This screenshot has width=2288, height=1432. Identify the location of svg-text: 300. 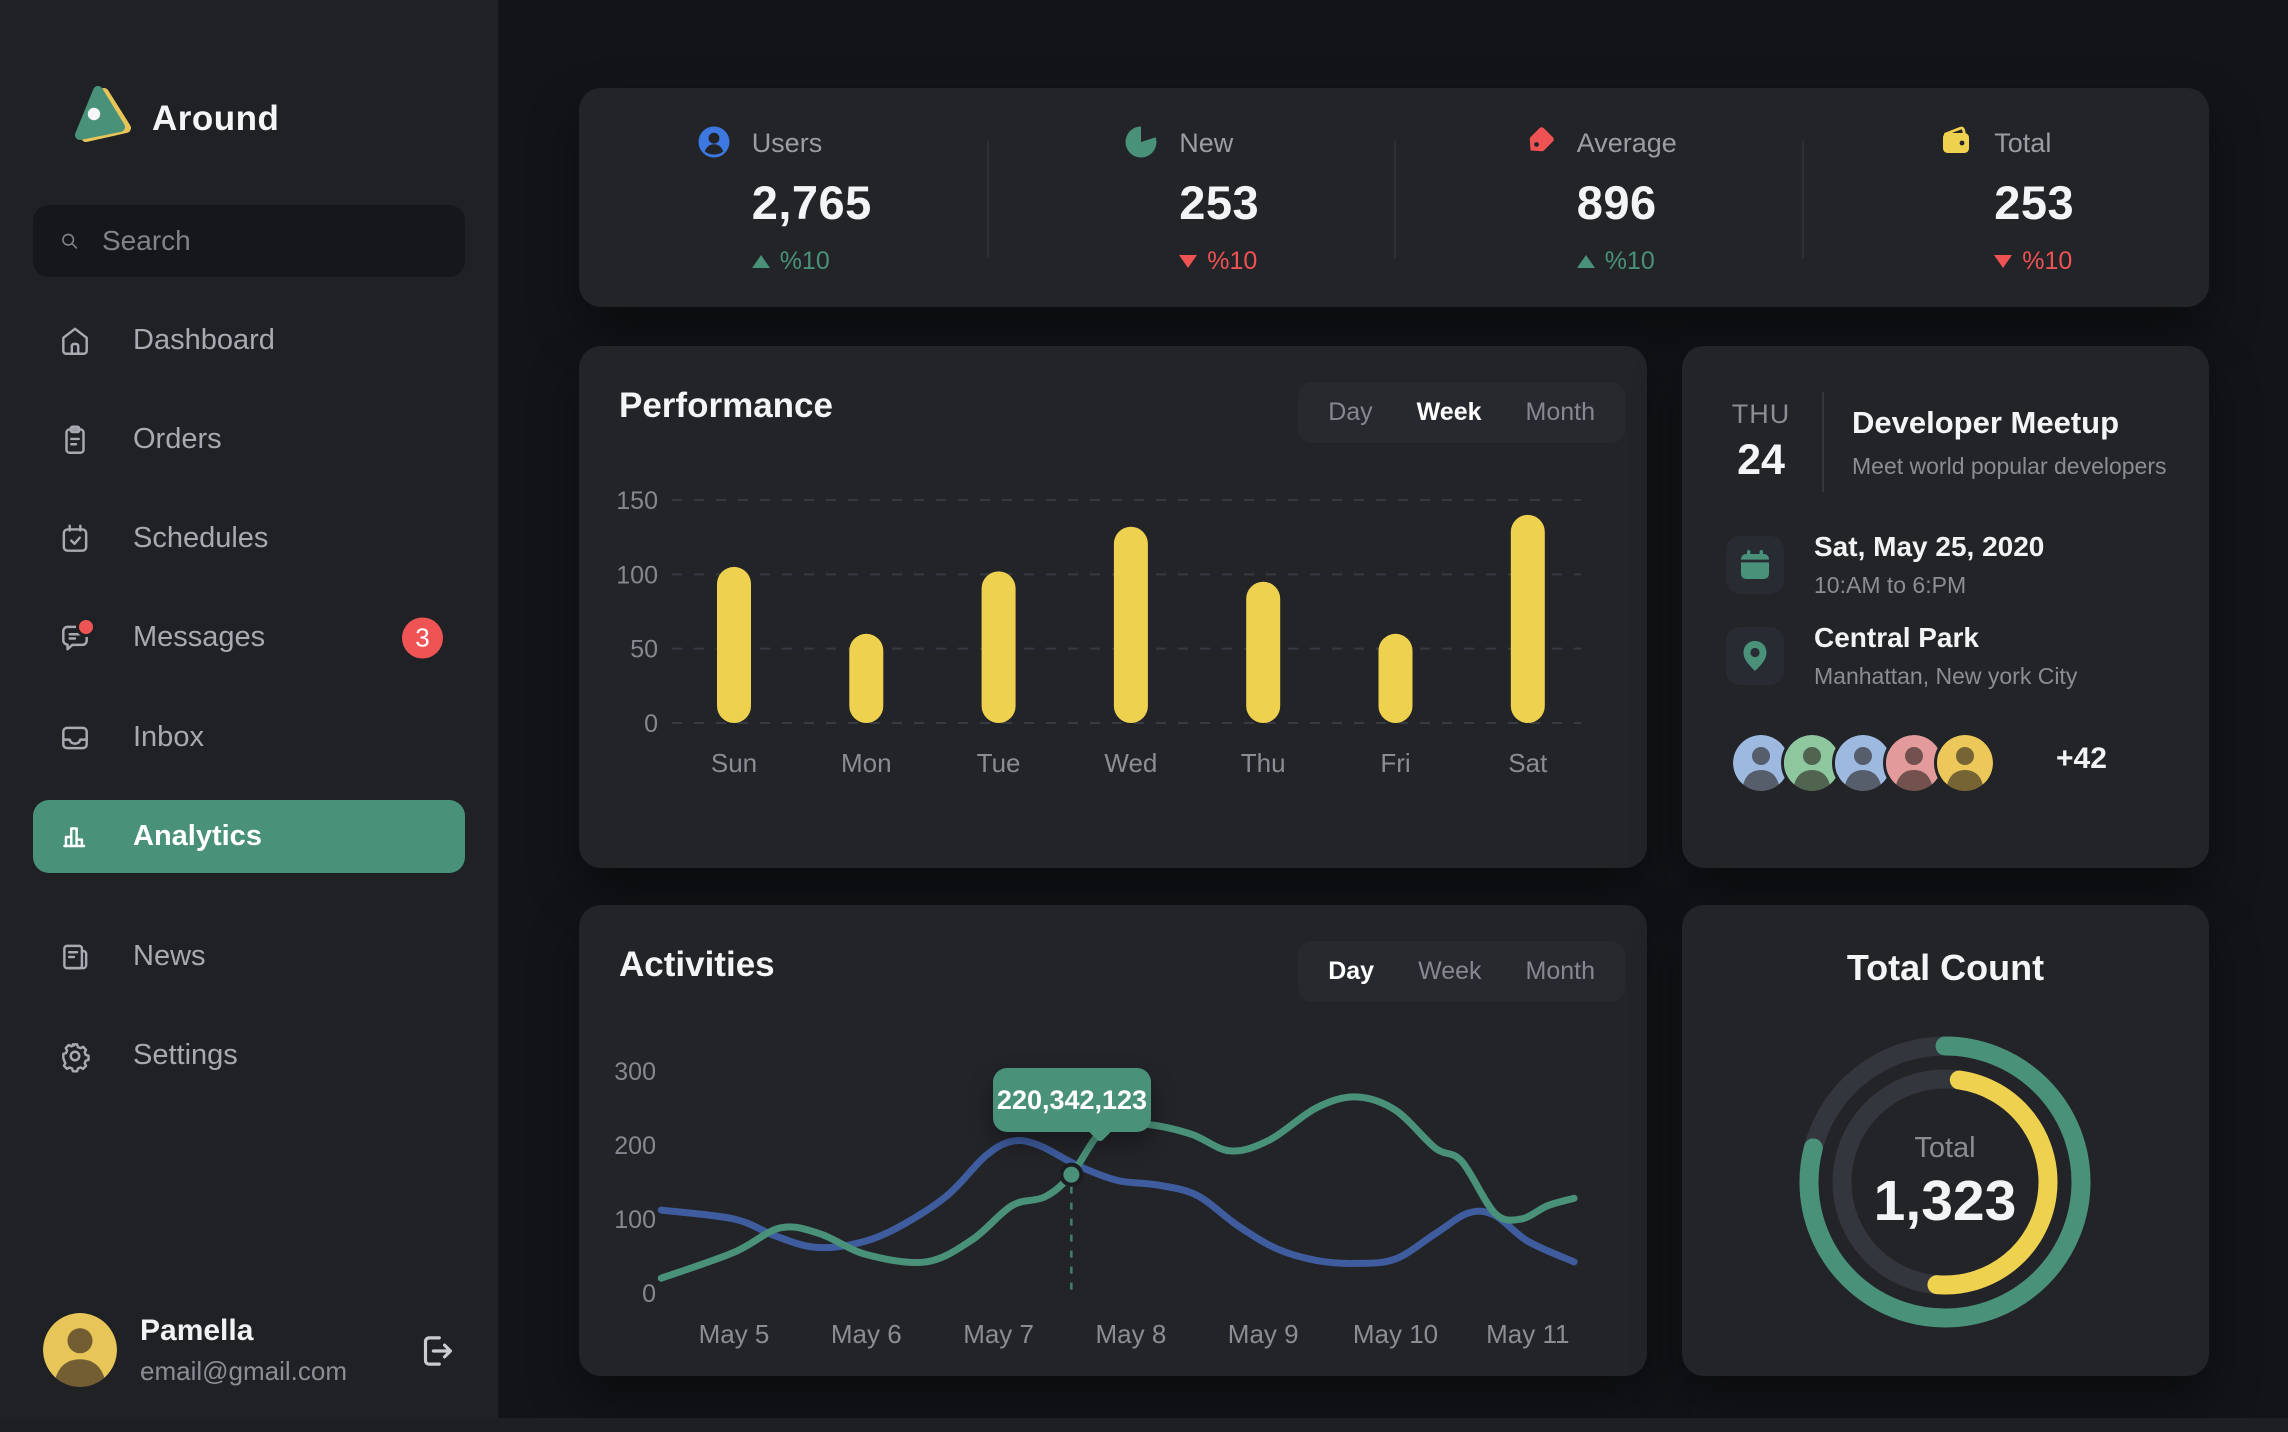
(635, 1072).